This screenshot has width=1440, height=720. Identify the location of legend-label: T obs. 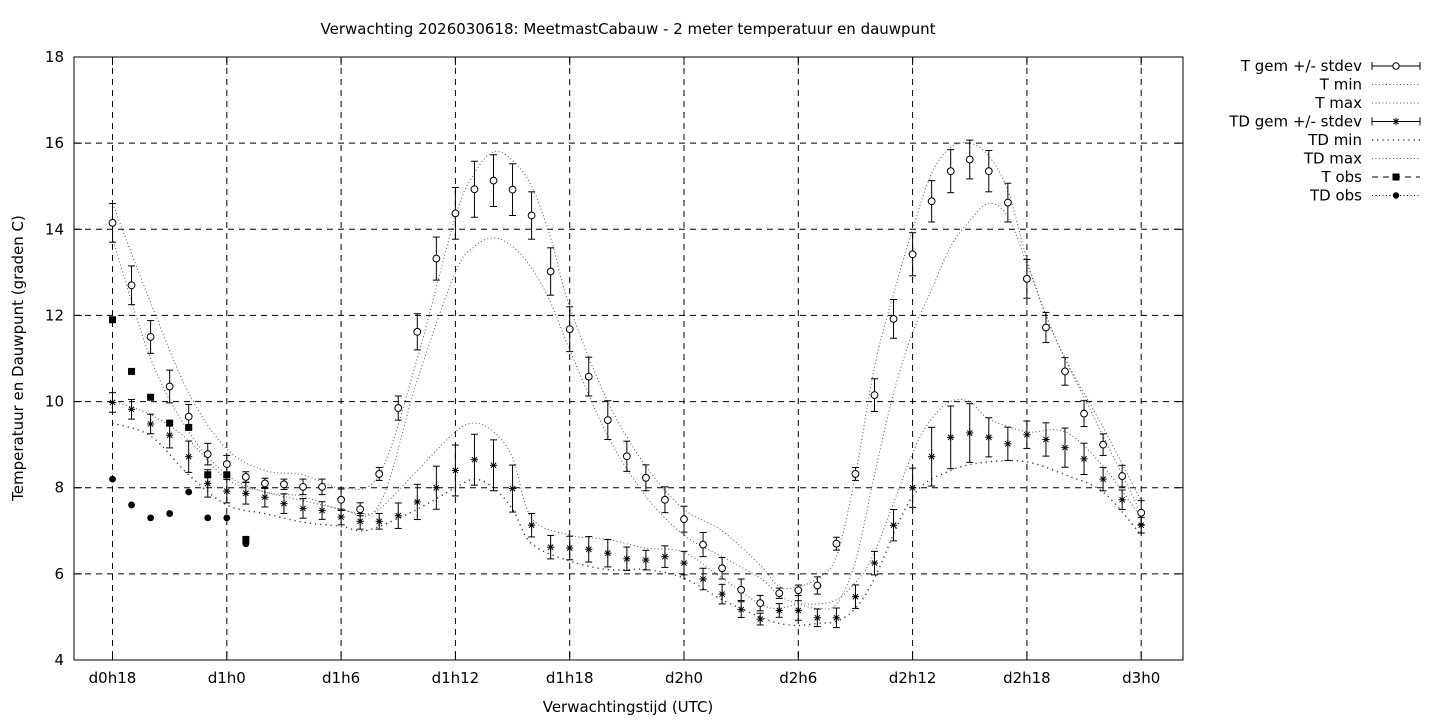
(1342, 177).